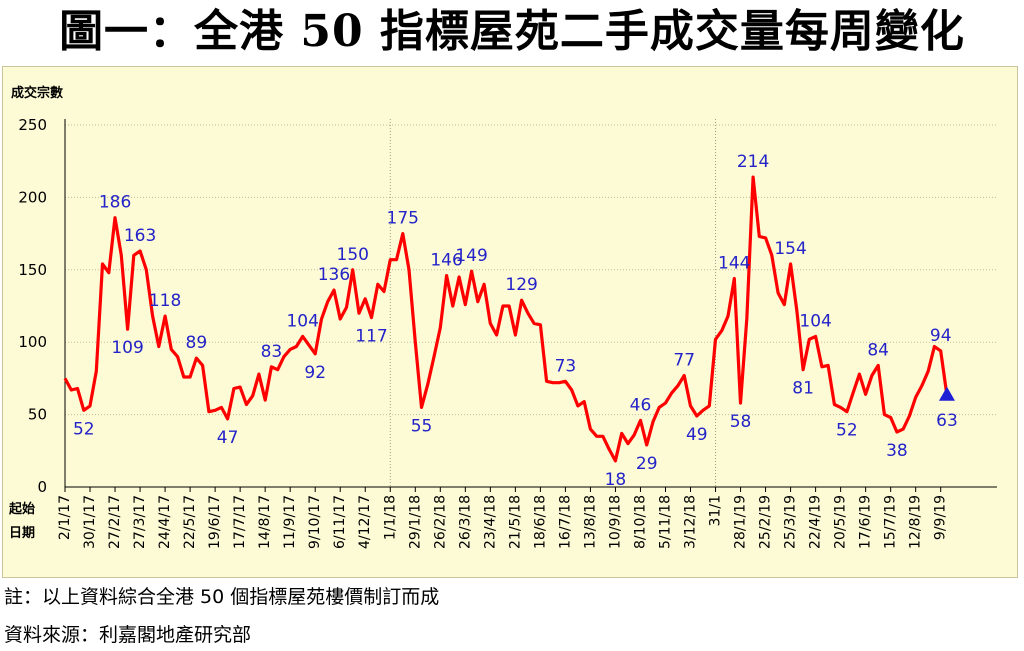 The height and width of the screenshot is (651, 1024). What do you see at coordinates (716, 510) in the screenshot?
I see `x-tick-label: 31/1` at bounding box center [716, 510].